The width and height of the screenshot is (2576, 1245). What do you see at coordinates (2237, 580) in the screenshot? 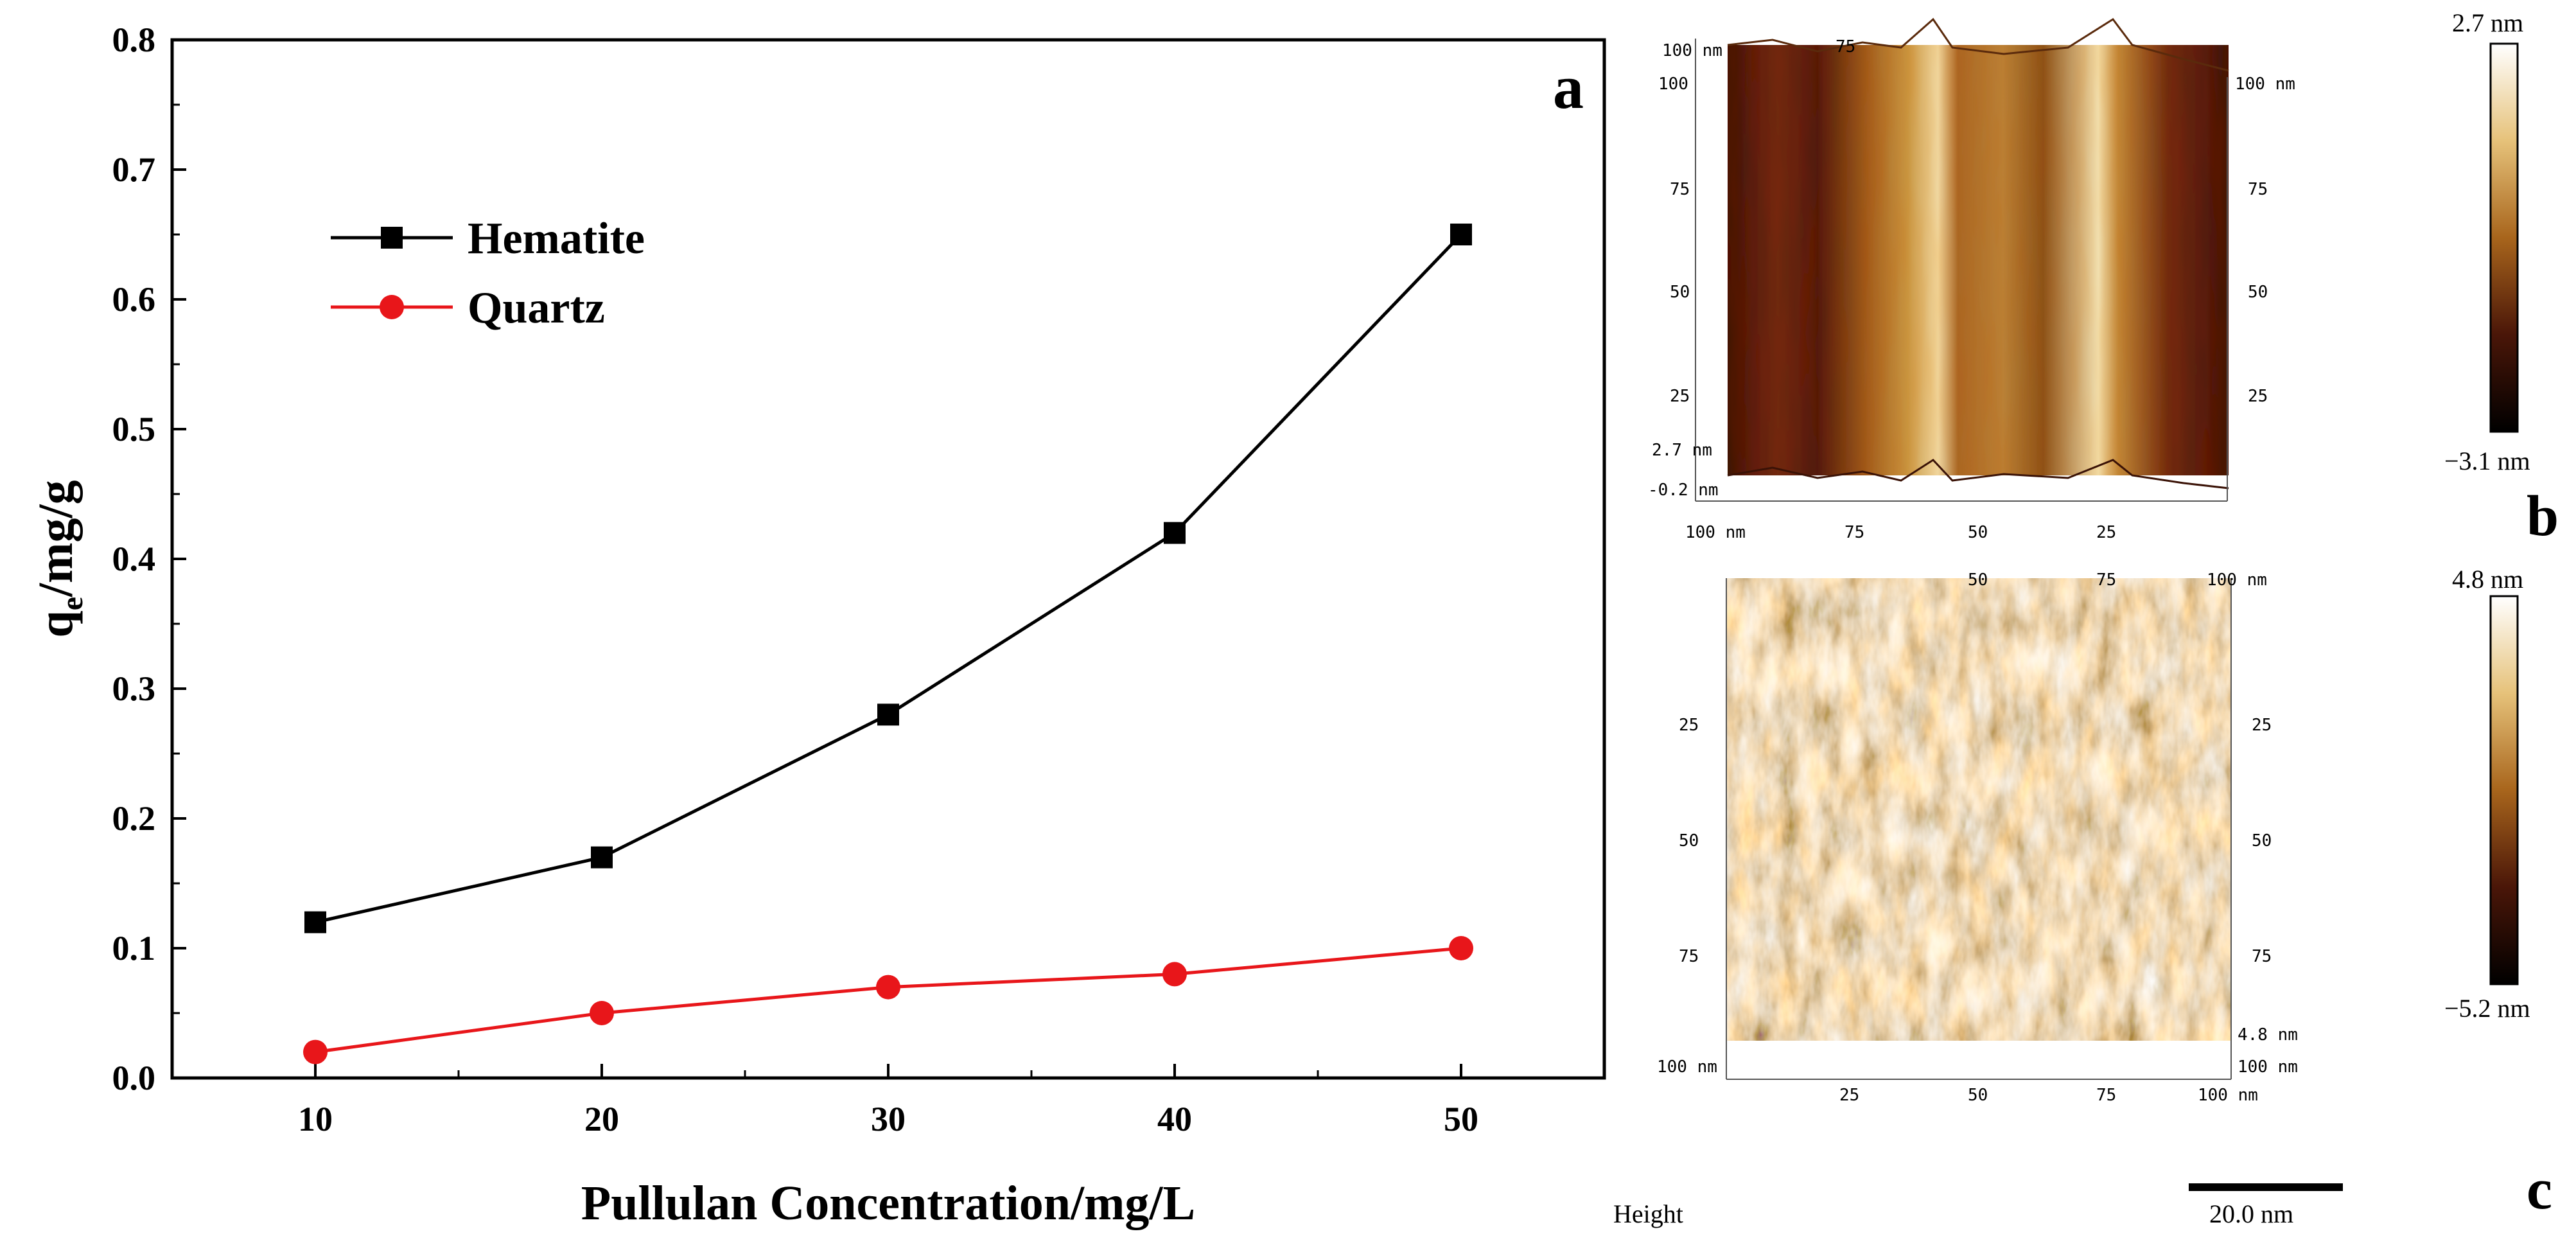
I see `afm-c-top-tick-3: 100 nm` at bounding box center [2237, 580].